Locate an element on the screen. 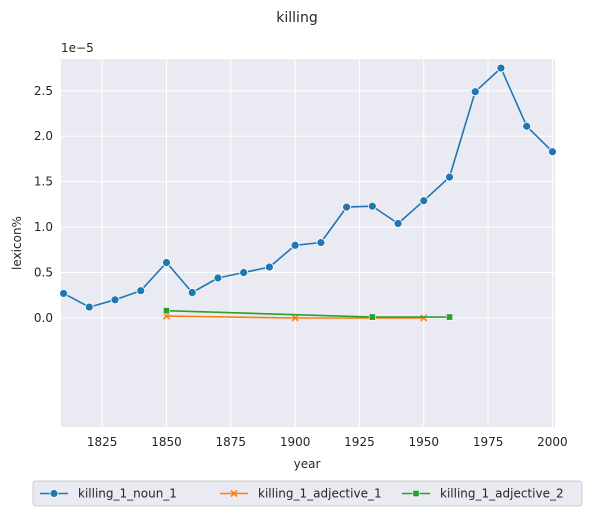 This screenshot has height=515, width=589. x-tick-label: 1850 is located at coordinates (166, 442).